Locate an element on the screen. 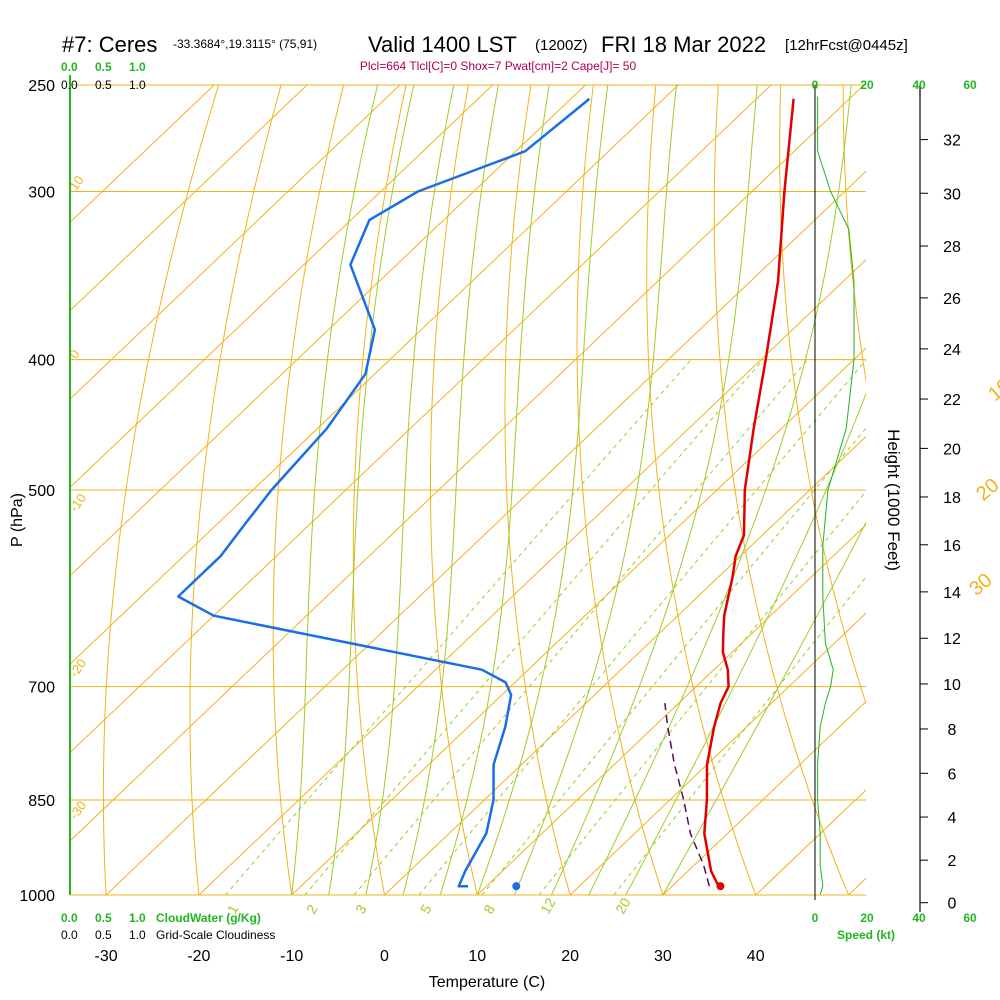 The height and width of the screenshot is (1000, 1000). height-axis-title: Height (1000 Feet) is located at coordinates (893, 500).